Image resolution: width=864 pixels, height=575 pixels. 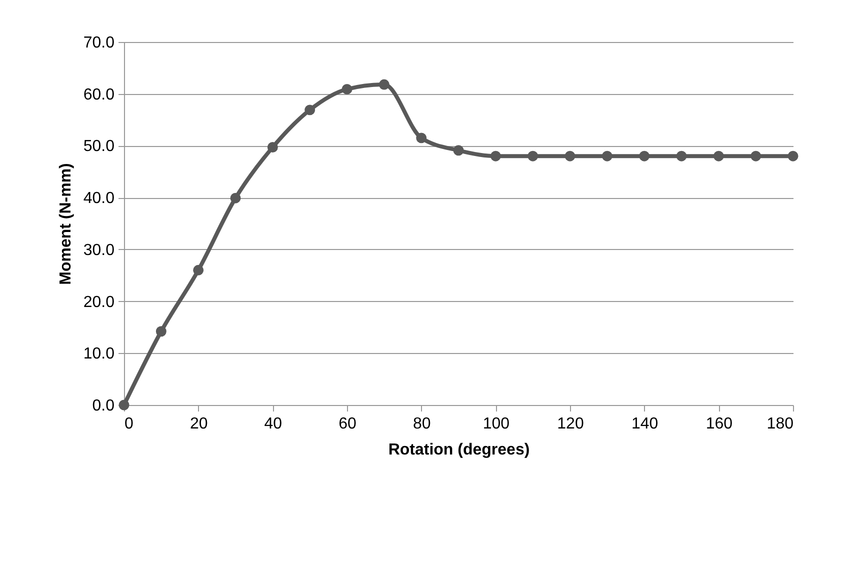 What do you see at coordinates (459, 450) in the screenshot?
I see `x-axis-title: Rotation (degrees)` at bounding box center [459, 450].